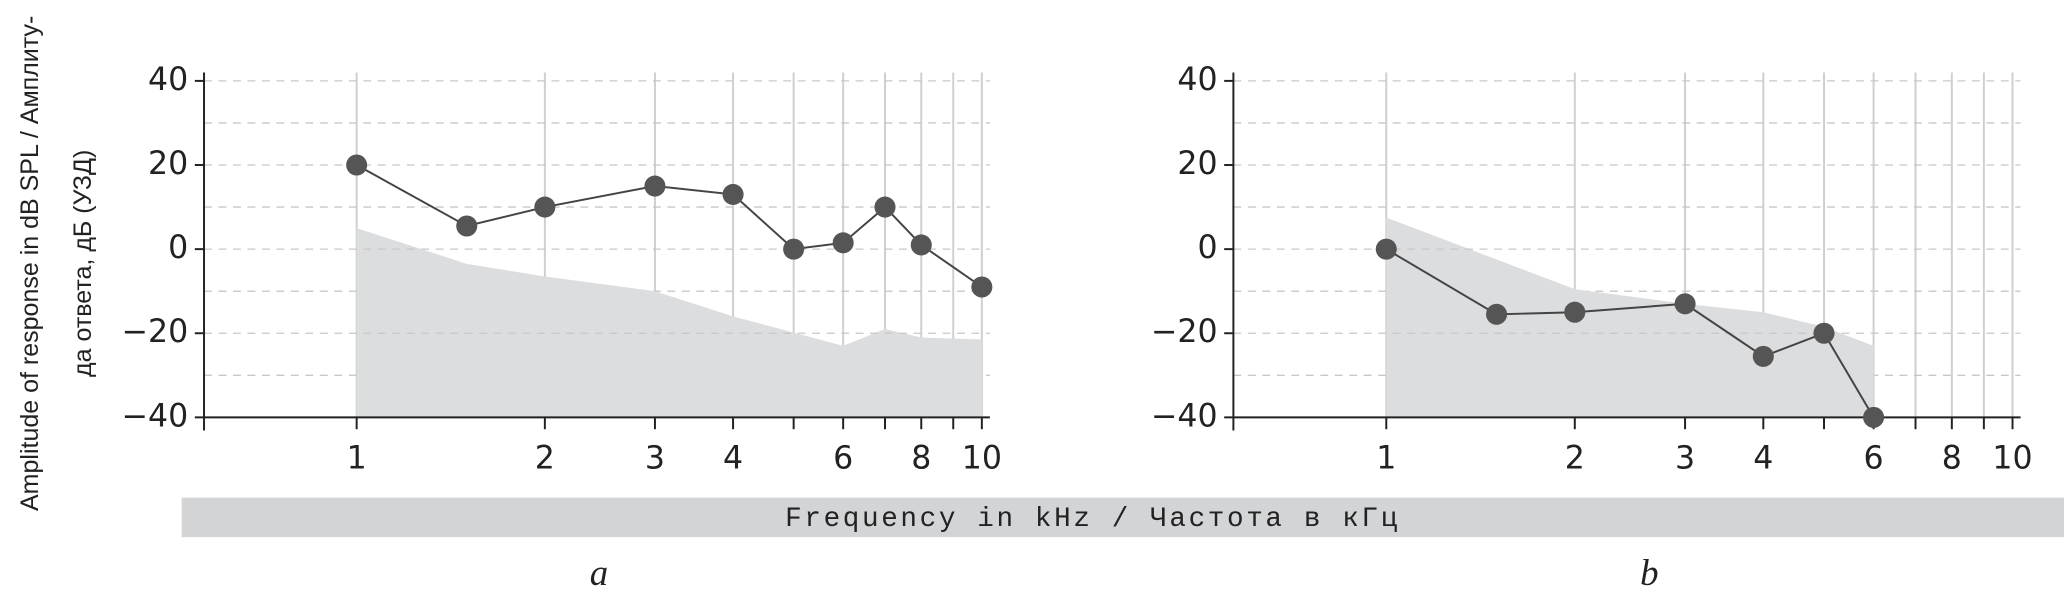  Describe the element at coordinates (669, 226) in the screenshot. I see `data-line` at that location.